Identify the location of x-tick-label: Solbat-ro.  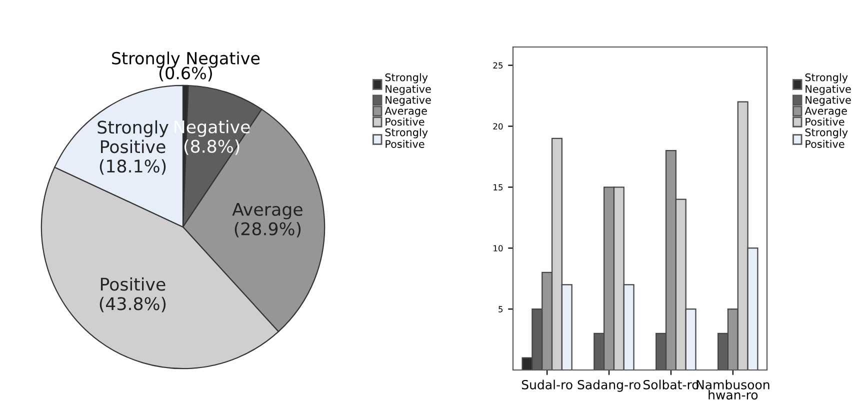
(671, 385).